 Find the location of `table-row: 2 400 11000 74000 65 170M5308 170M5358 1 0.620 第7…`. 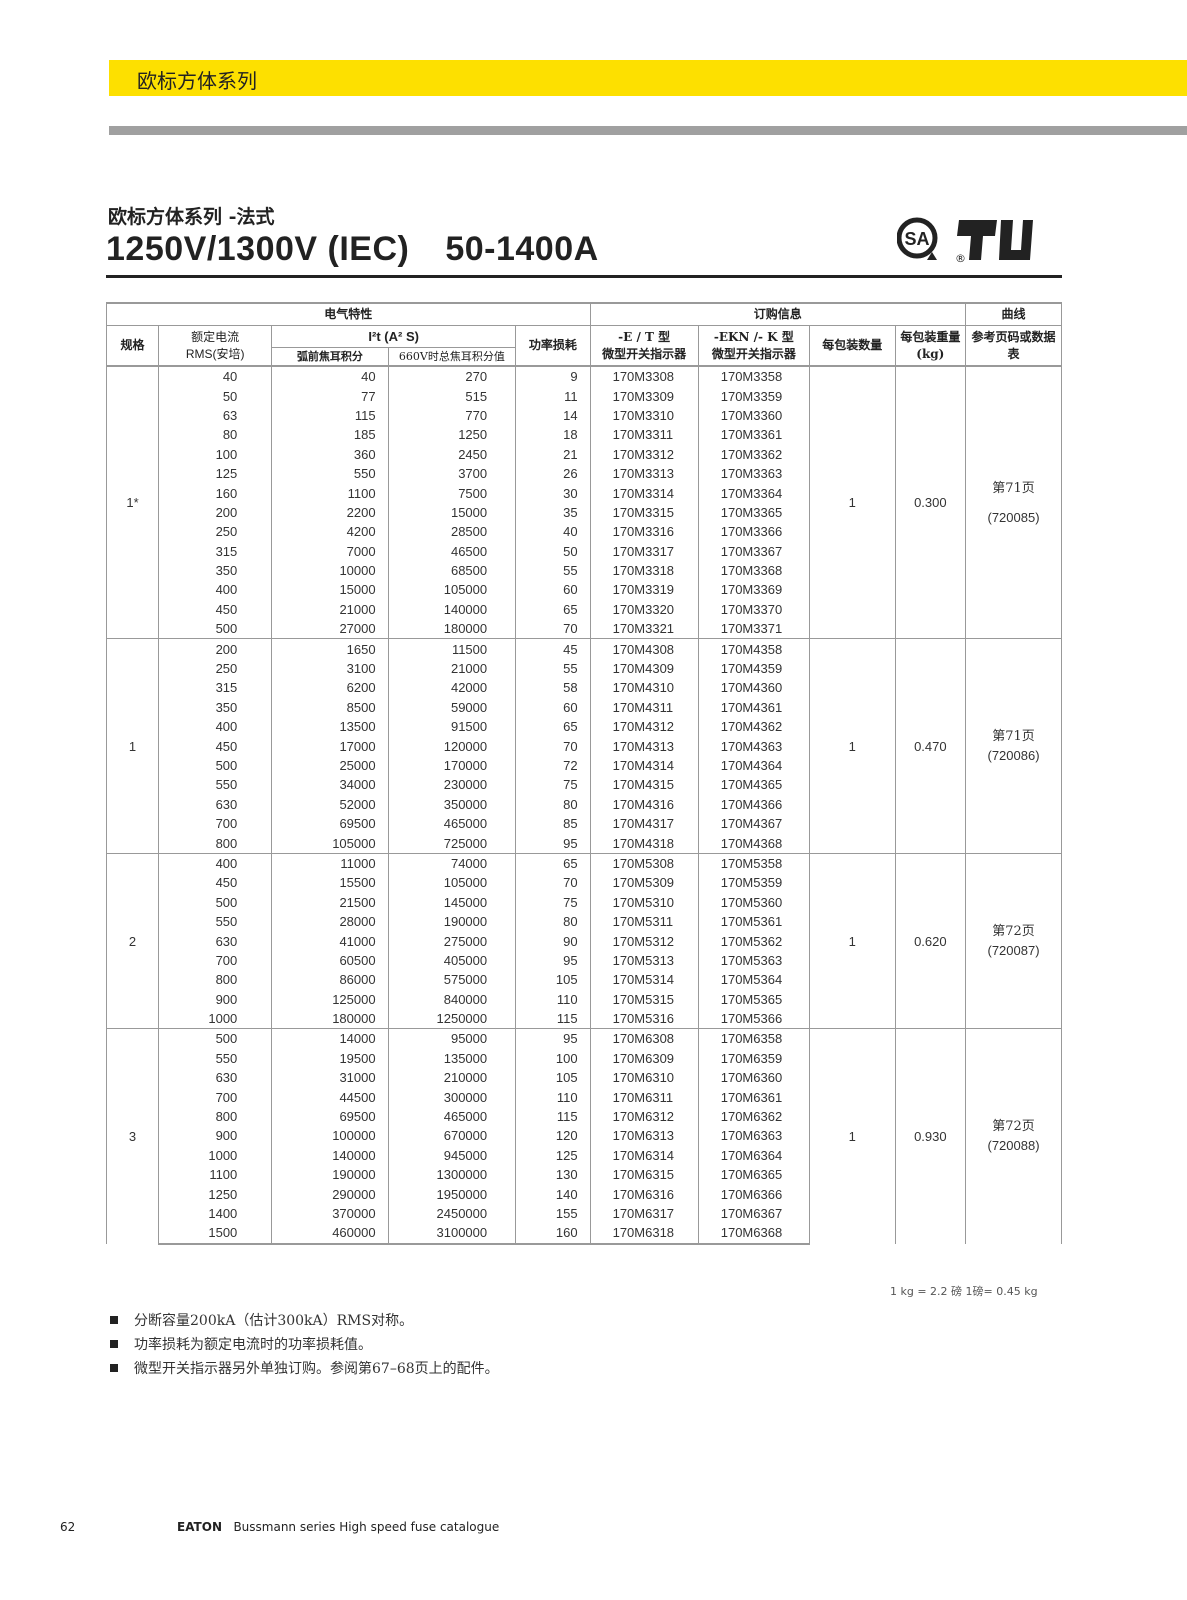

table-row: 2 400 11000 74000 65 170M5308 170M5358 1 0.620 第7… is located at coordinates (583, 940).